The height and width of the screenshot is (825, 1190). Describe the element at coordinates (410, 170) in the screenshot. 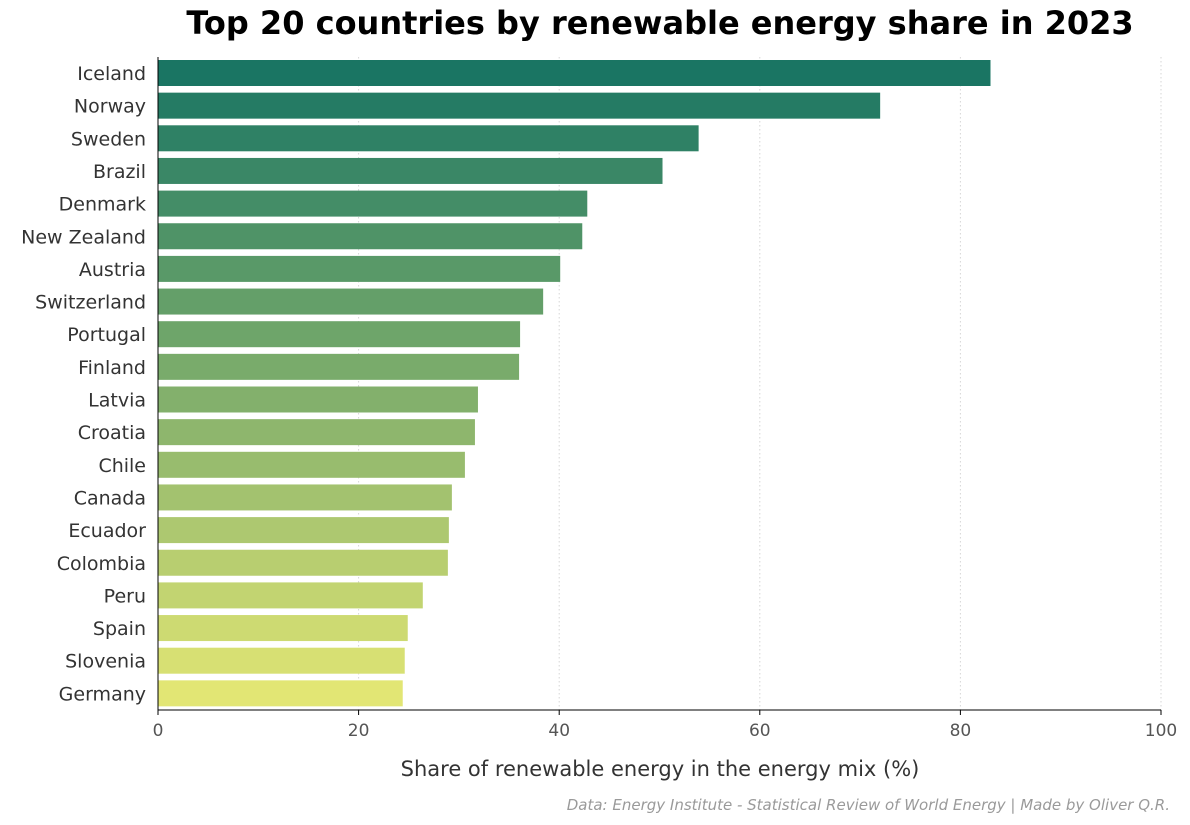

I see `bar-brazil` at that location.